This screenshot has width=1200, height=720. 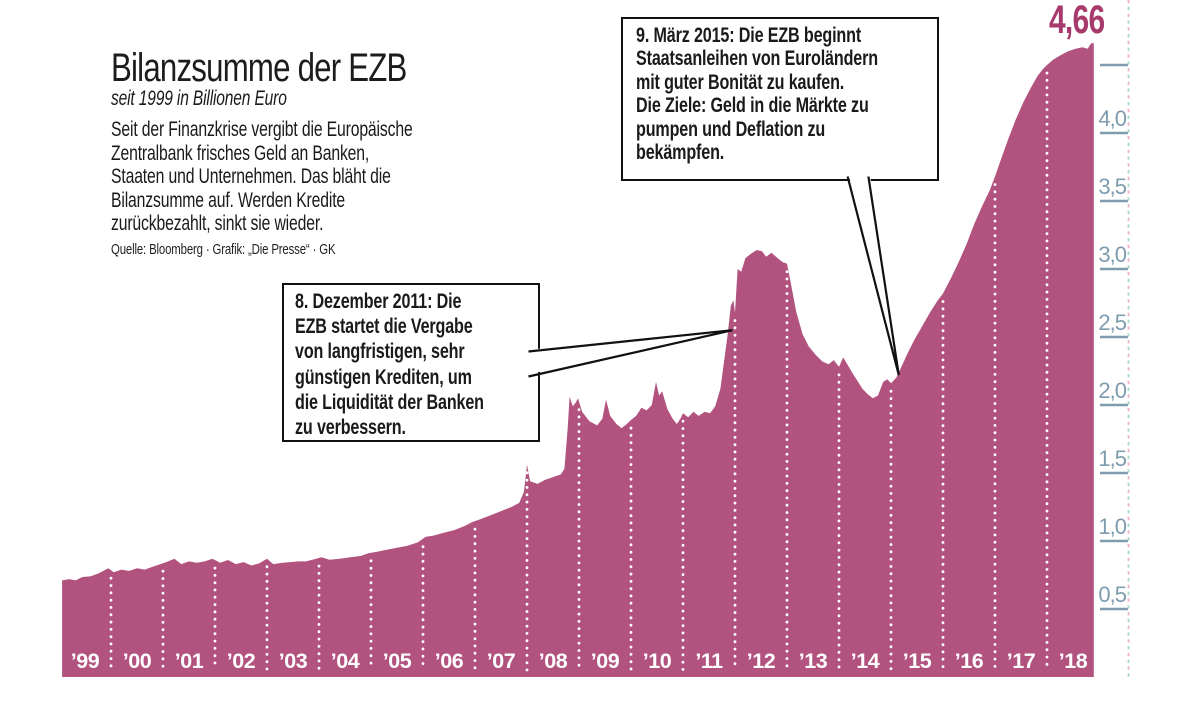 I want to click on x-axis-label: ’13, so click(x=813, y=661).